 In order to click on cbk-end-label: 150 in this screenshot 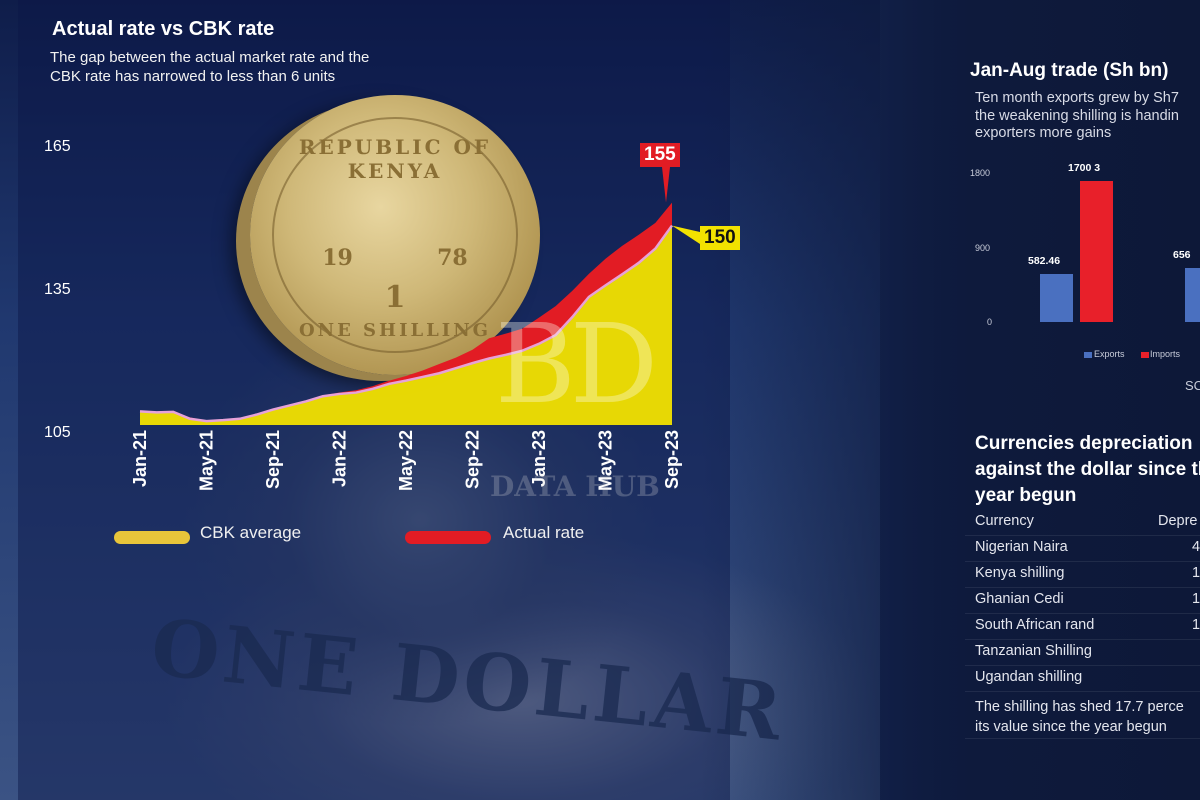, I will do `click(720, 238)`.